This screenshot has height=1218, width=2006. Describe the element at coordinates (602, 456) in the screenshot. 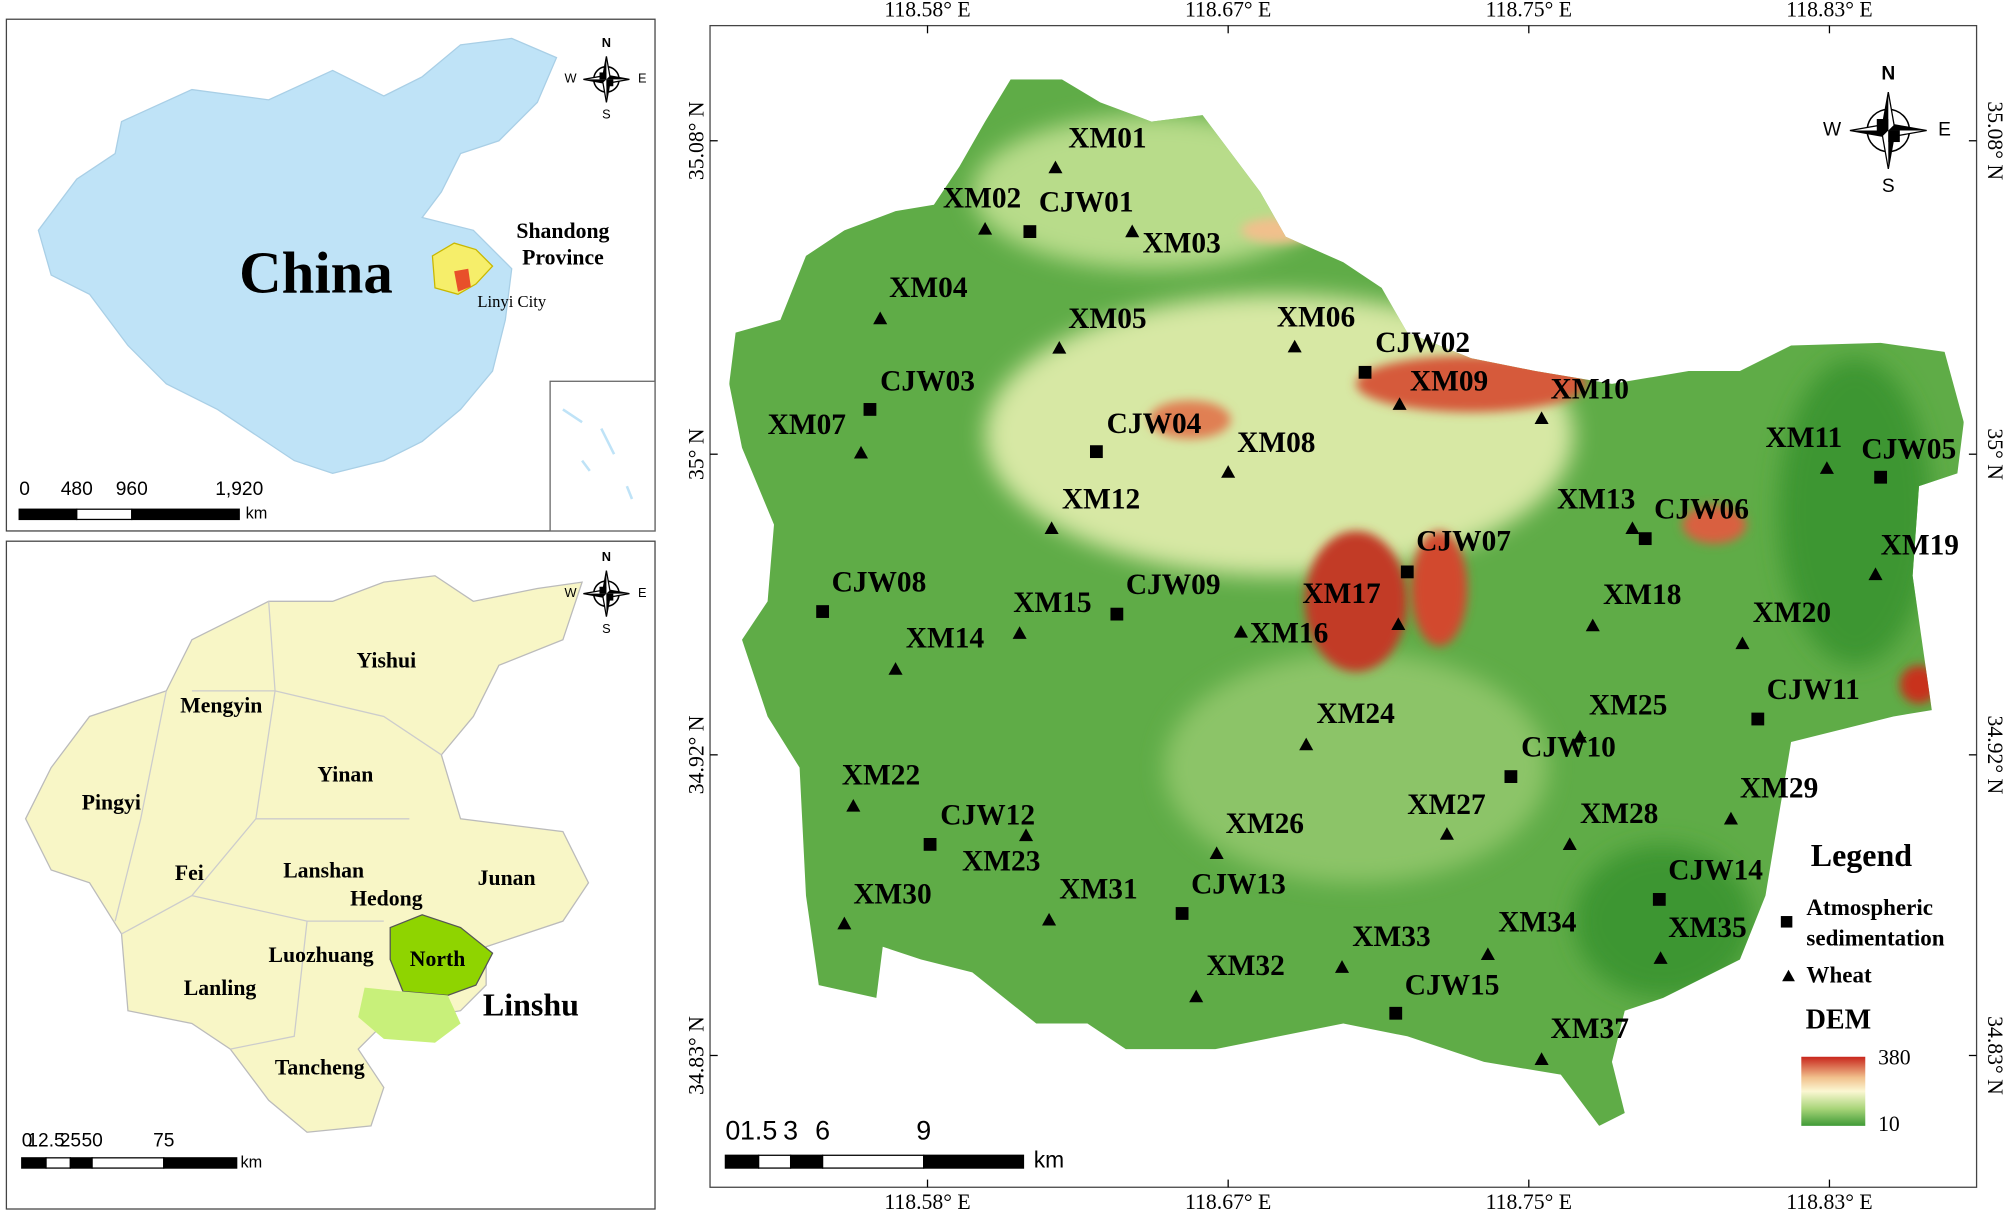

I see `south-sea-inset` at that location.